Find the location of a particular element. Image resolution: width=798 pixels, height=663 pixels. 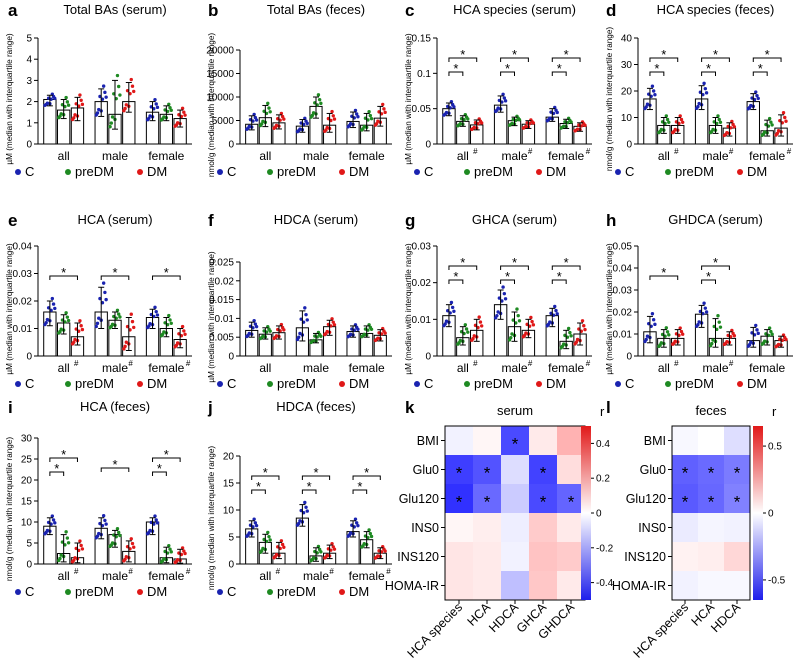

colorbar-tick-label: -0.4 is located at coordinates (605, 583).